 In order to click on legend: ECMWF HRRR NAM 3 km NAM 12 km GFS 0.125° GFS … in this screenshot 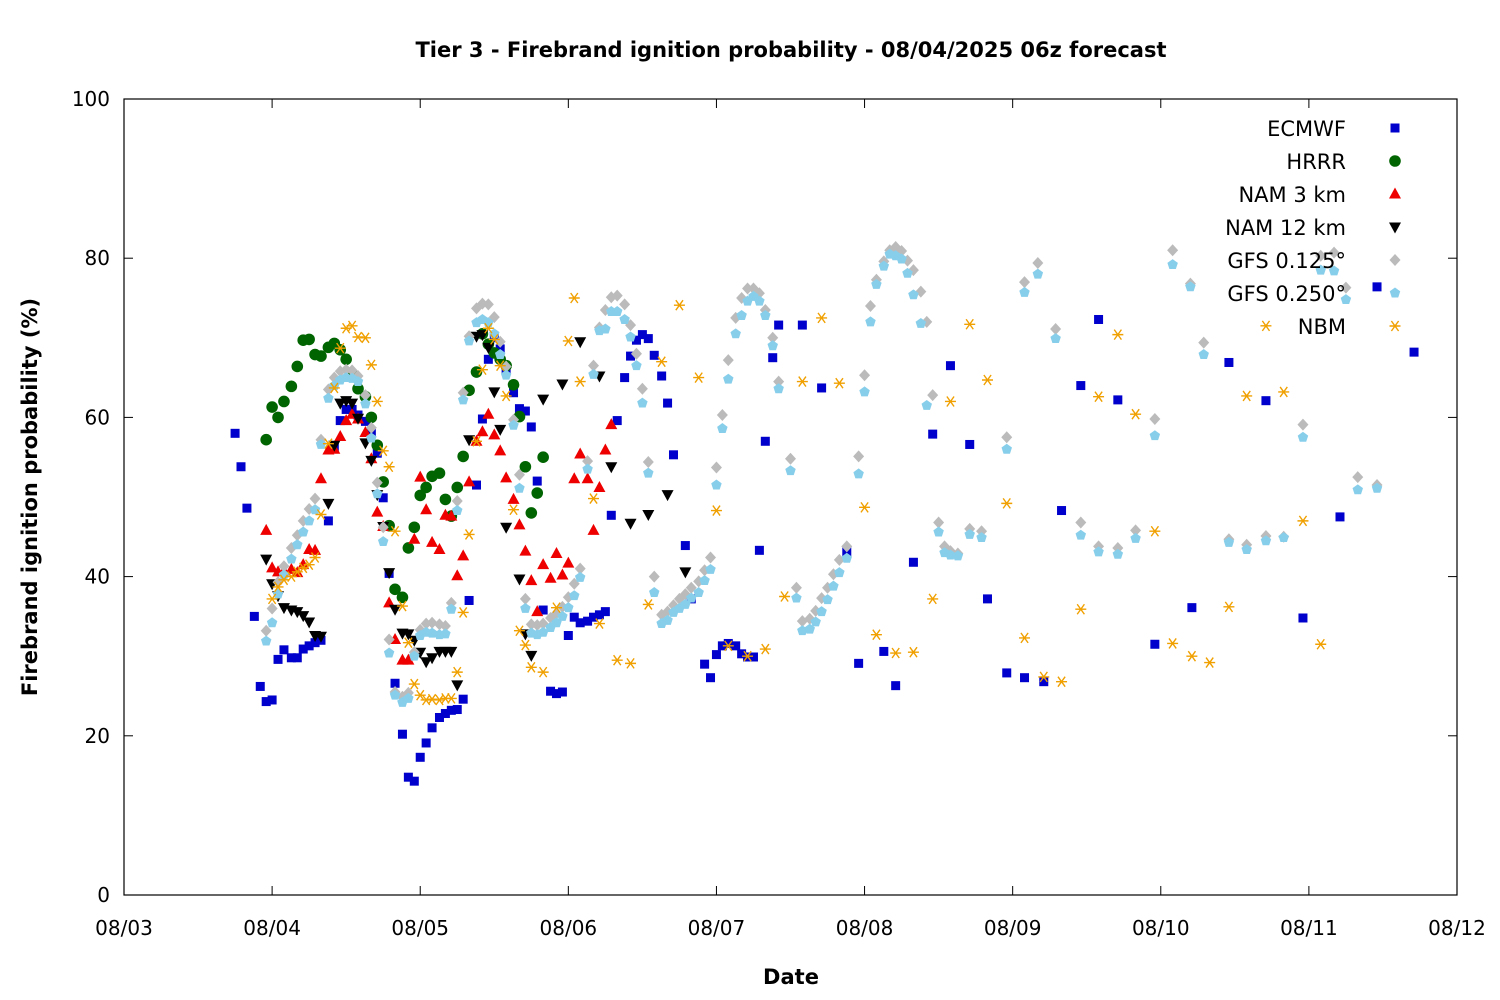, I will do `click(1313, 228)`.